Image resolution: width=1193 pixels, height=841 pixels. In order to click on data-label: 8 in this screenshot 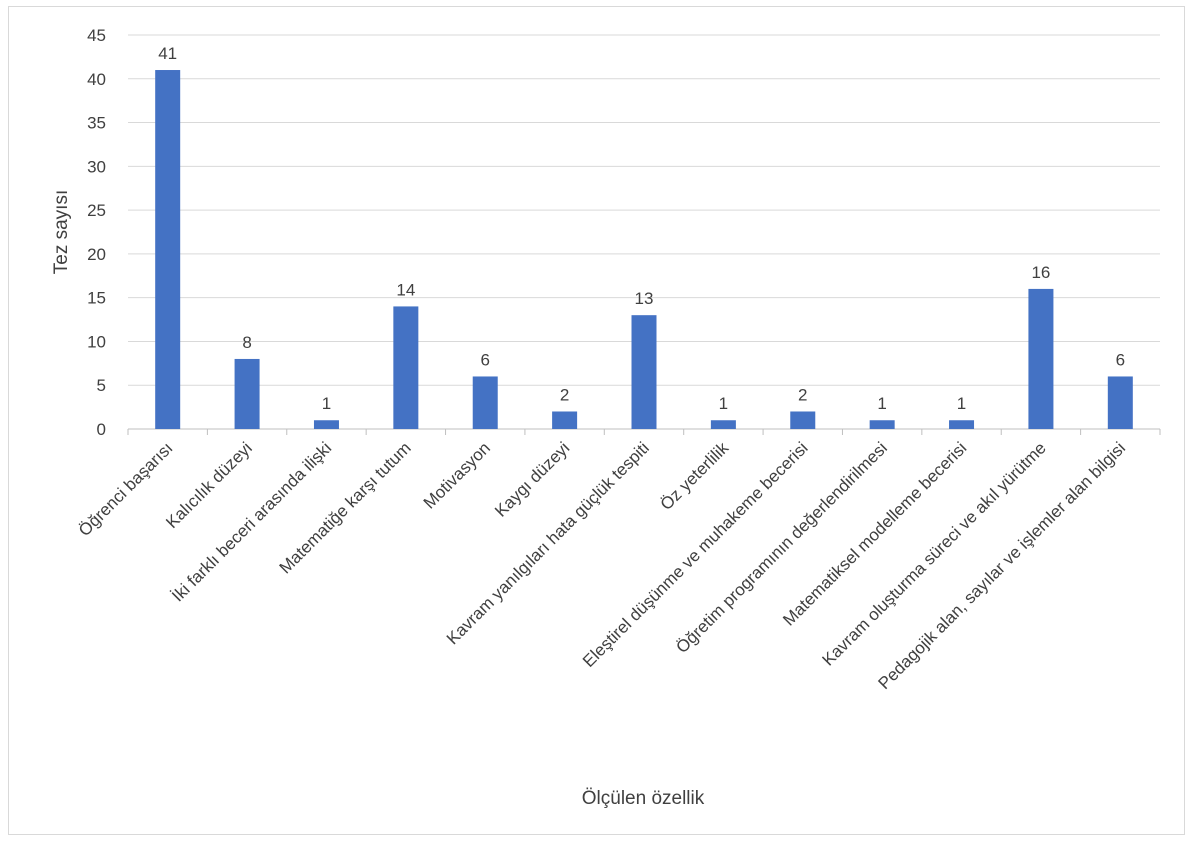, I will do `click(246, 342)`.